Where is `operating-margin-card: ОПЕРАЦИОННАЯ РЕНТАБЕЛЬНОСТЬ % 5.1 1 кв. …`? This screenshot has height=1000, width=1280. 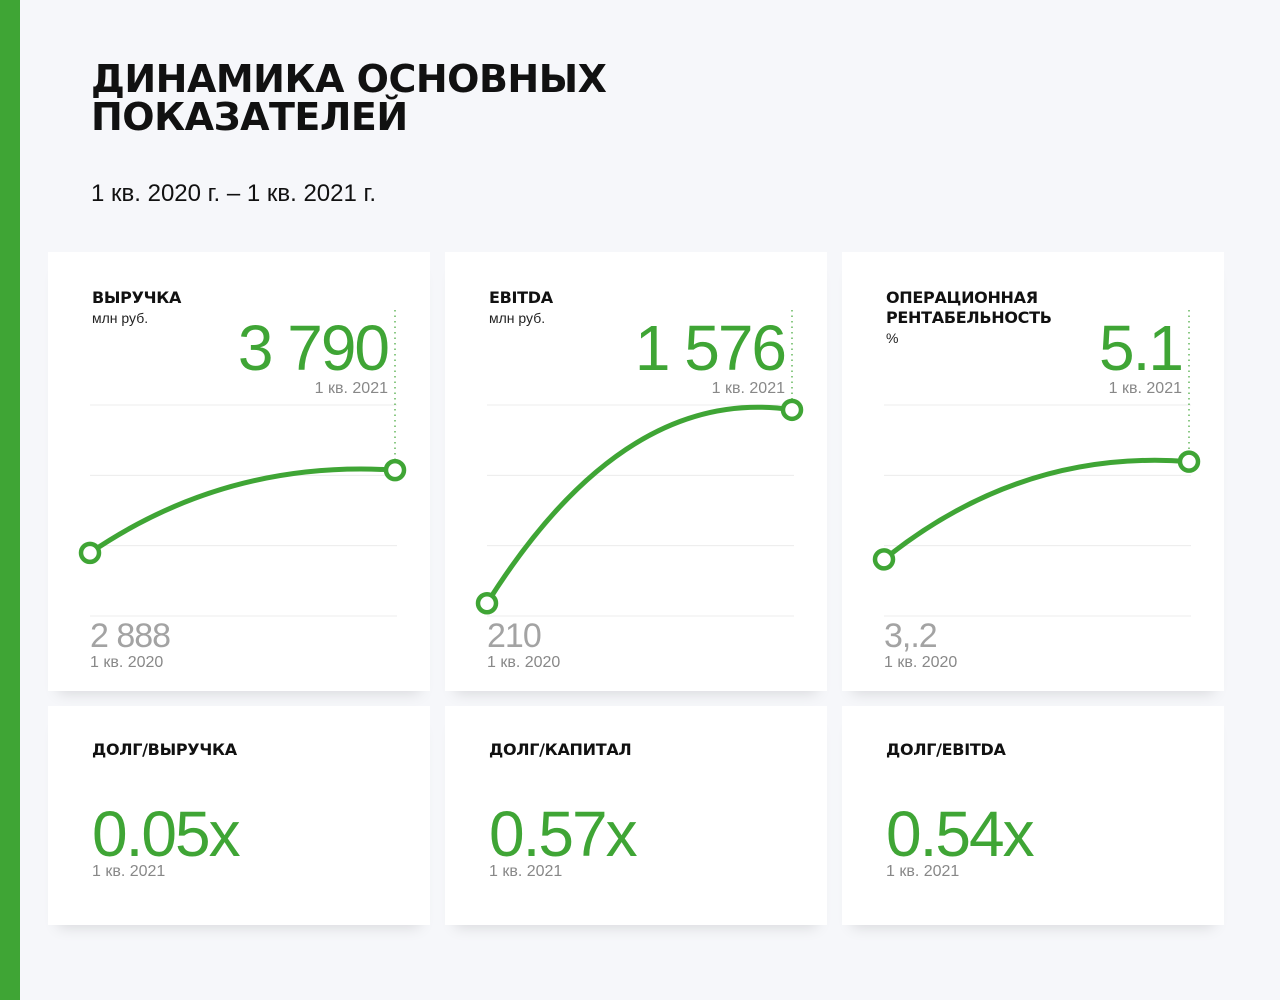 operating-margin-card: ОПЕРАЦИОННАЯ РЕНТАБЕЛЬНОСТЬ % 5.1 1 кв. … is located at coordinates (1033, 471).